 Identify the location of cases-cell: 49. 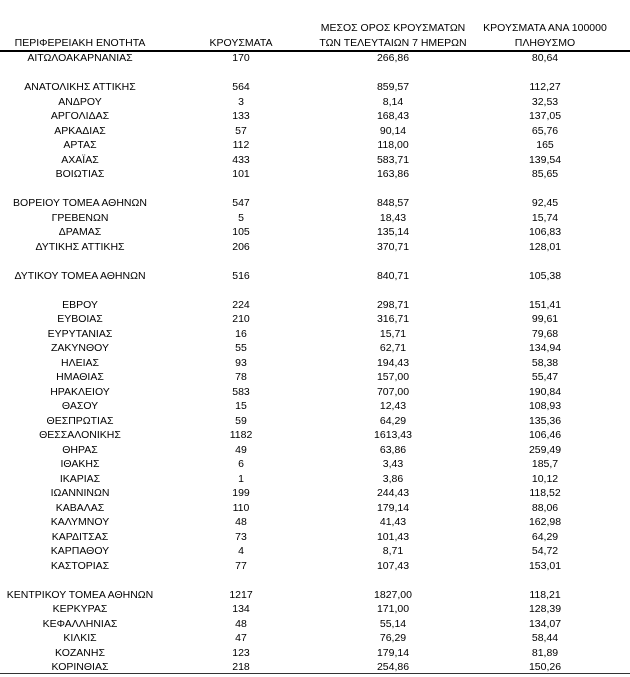
(241, 449).